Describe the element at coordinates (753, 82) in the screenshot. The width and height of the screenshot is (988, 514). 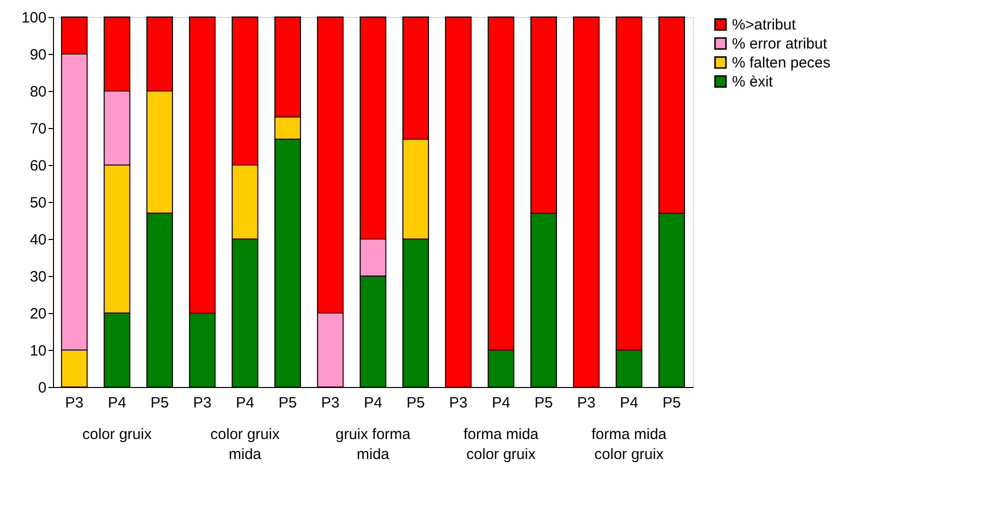
I see `legend-label: % èxit` at that location.